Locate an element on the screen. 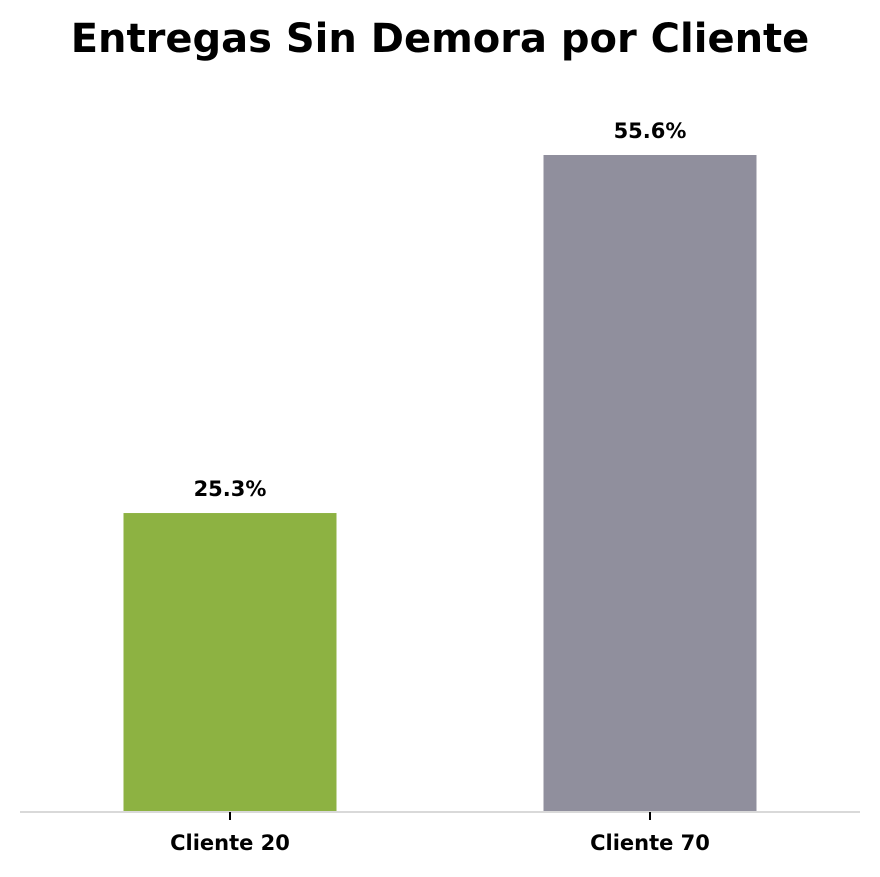  data-label: 55.6% is located at coordinates (650, 131).